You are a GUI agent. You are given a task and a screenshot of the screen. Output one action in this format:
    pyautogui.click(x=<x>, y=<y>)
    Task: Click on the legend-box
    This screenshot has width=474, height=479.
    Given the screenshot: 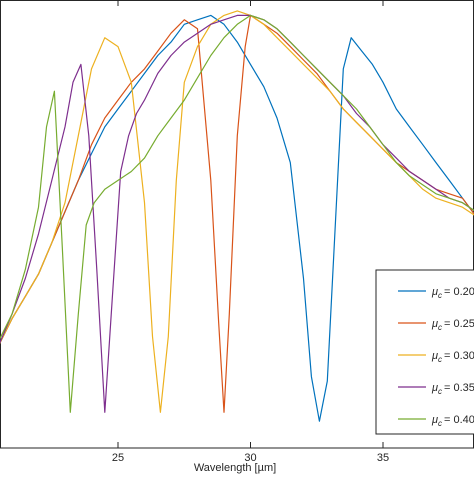 What is the action you would take?
    pyautogui.click(x=424, y=352)
    